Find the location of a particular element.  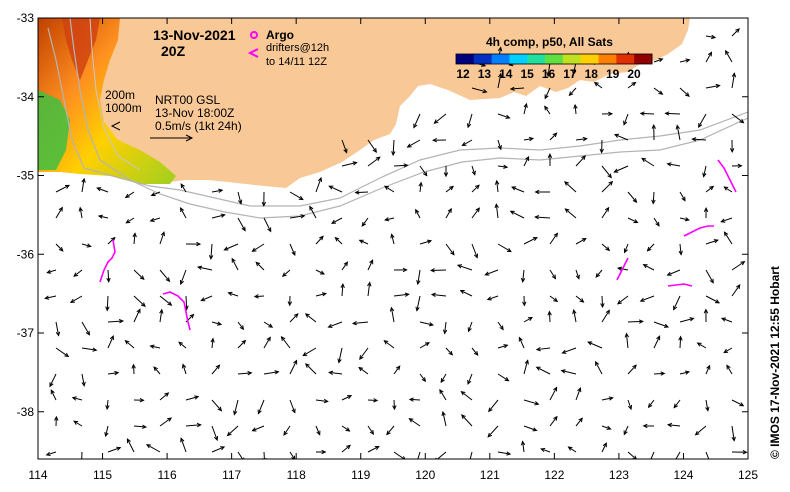

y-tick-label: -38 is located at coordinates (26, 412).